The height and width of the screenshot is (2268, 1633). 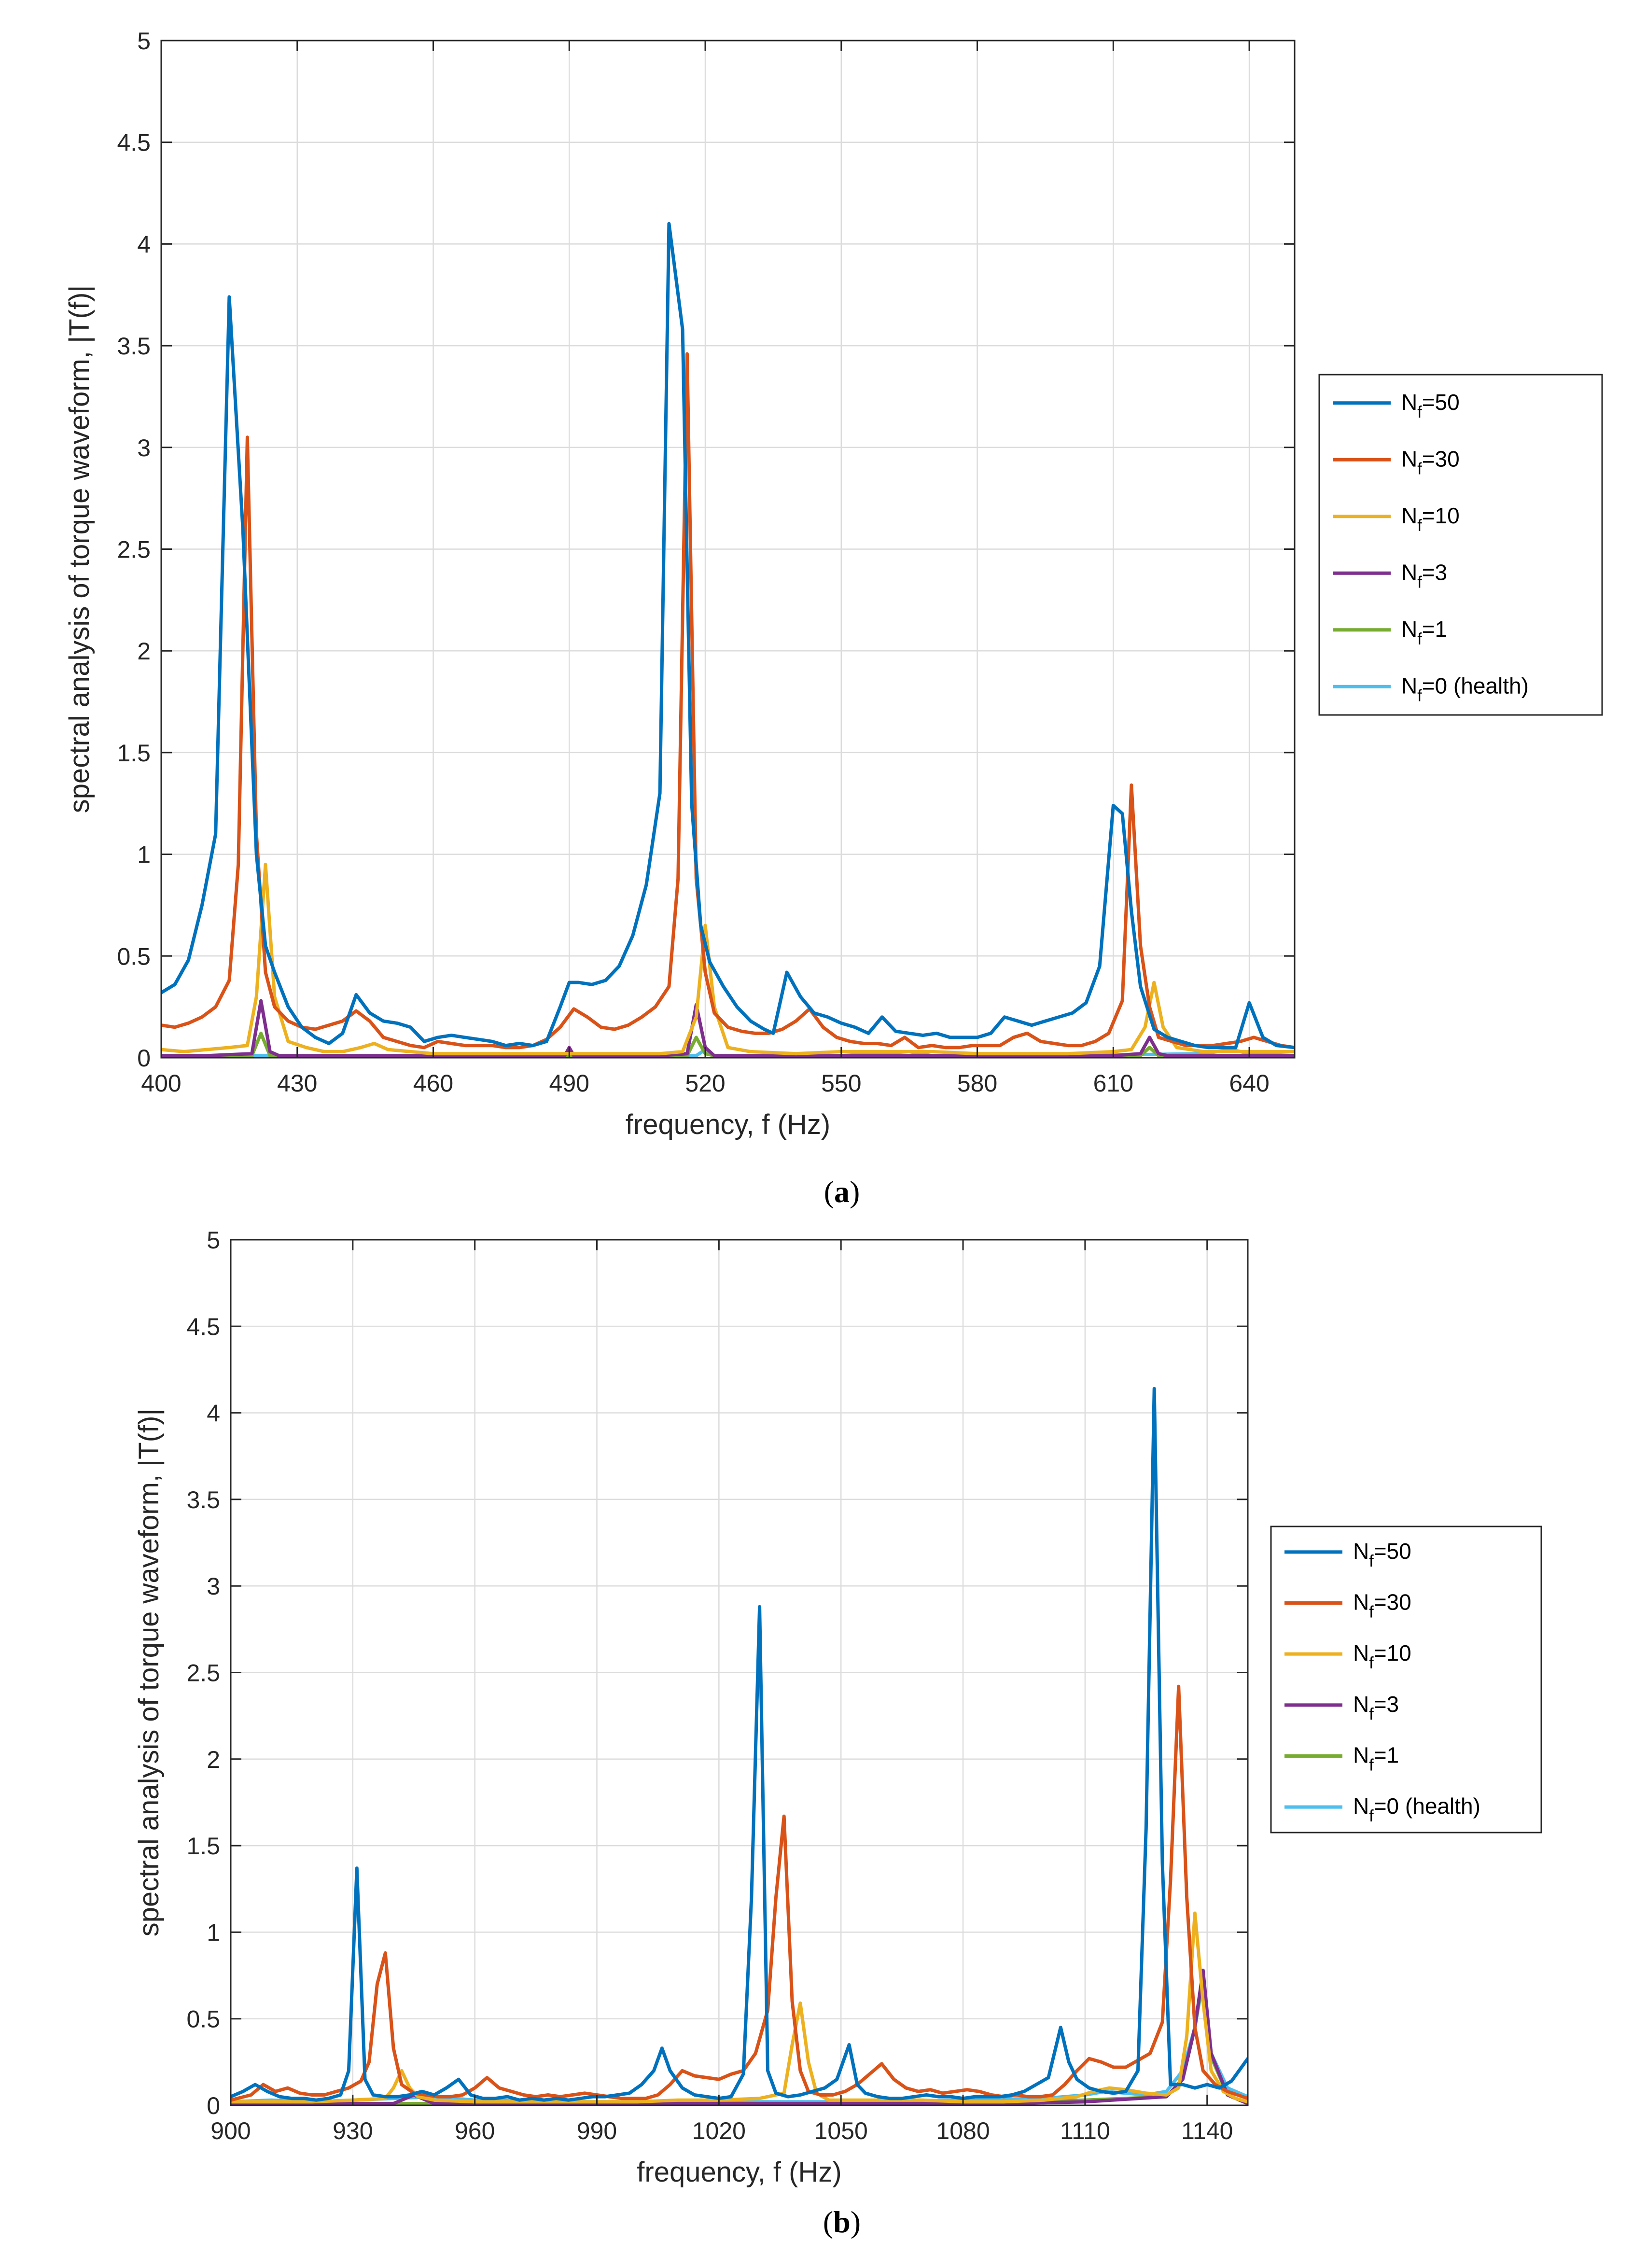 I want to click on panel-caption-a: (a), so click(x=842, y=1192).